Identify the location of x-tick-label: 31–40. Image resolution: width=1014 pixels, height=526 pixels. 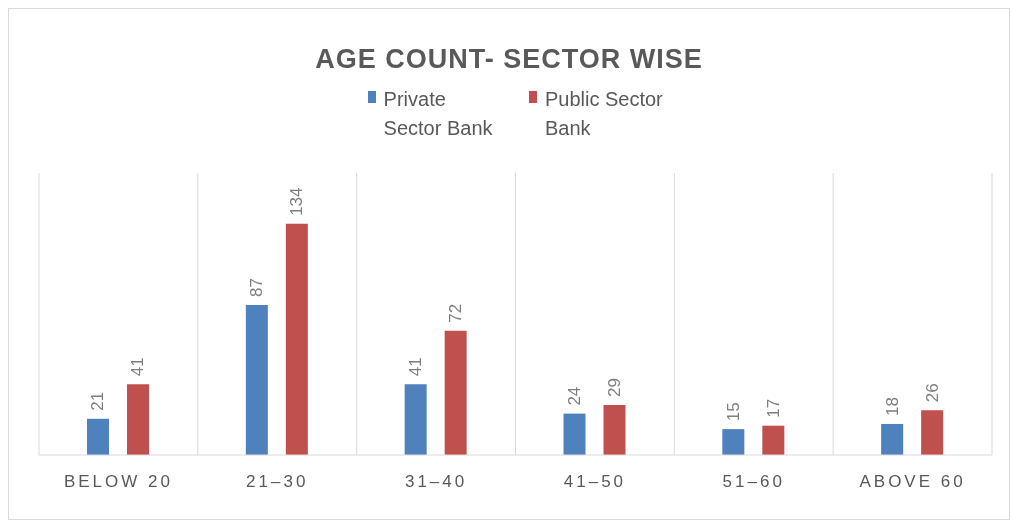
(436, 482).